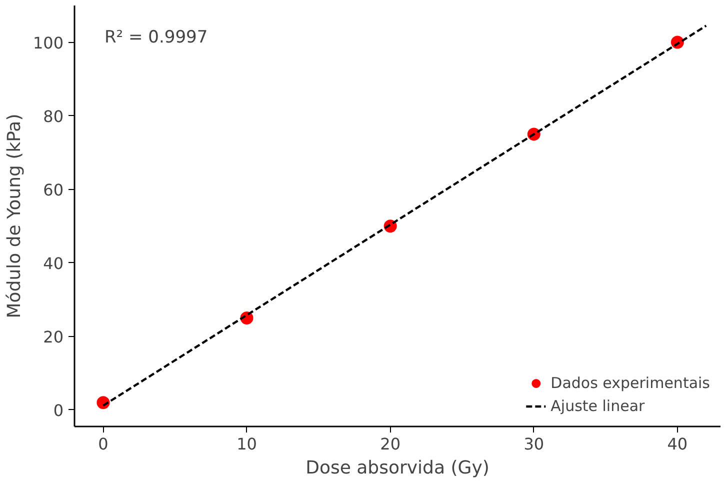 This screenshot has width=725, height=481. What do you see at coordinates (390, 444) in the screenshot?
I see `x-tick-label: 20` at bounding box center [390, 444].